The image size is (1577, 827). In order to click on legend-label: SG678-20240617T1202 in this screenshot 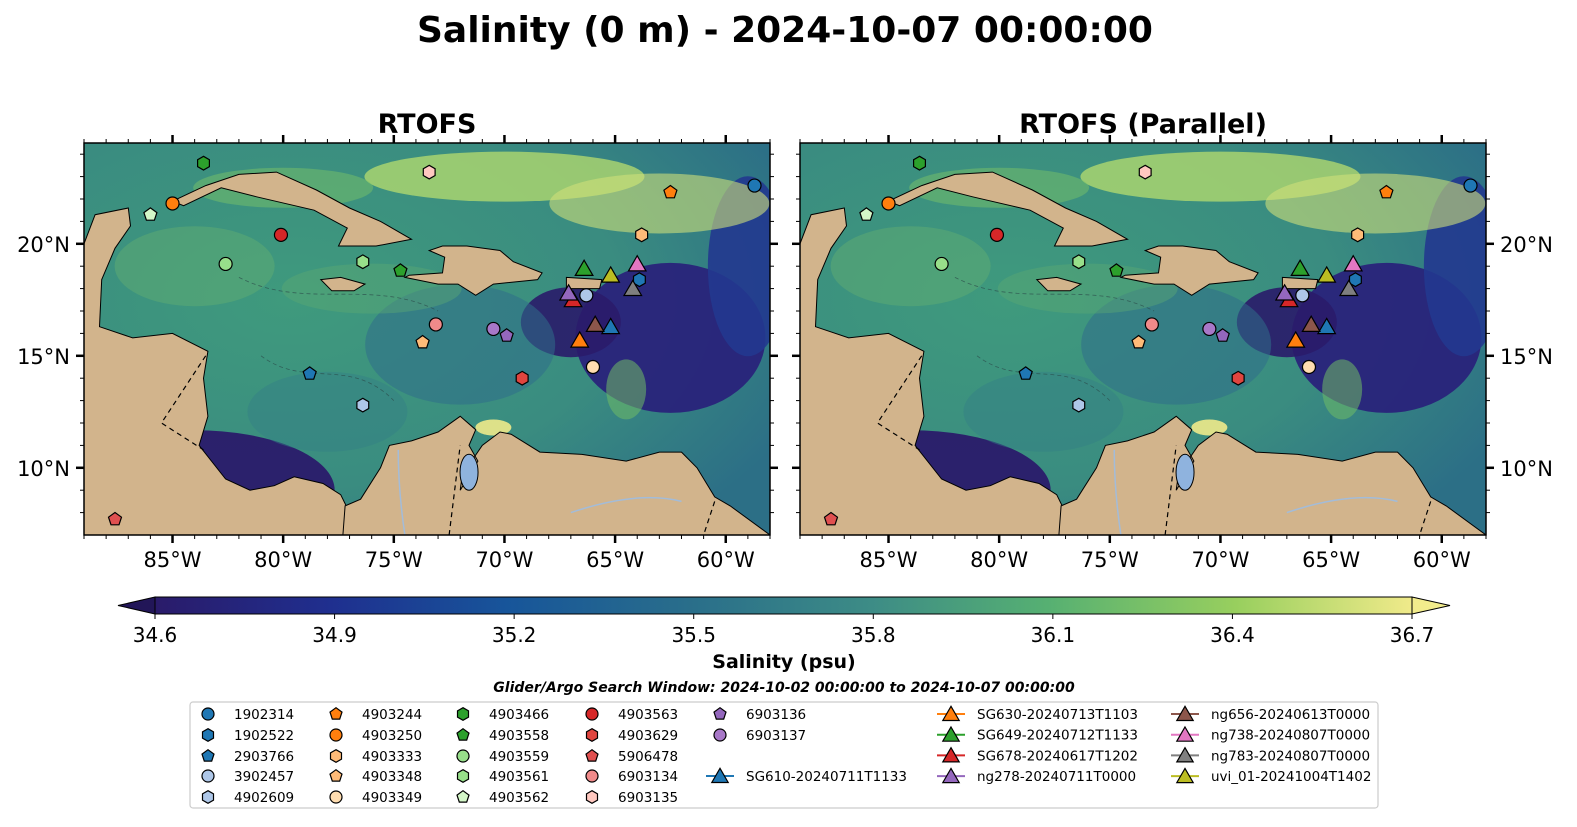, I will do `click(1057, 756)`.